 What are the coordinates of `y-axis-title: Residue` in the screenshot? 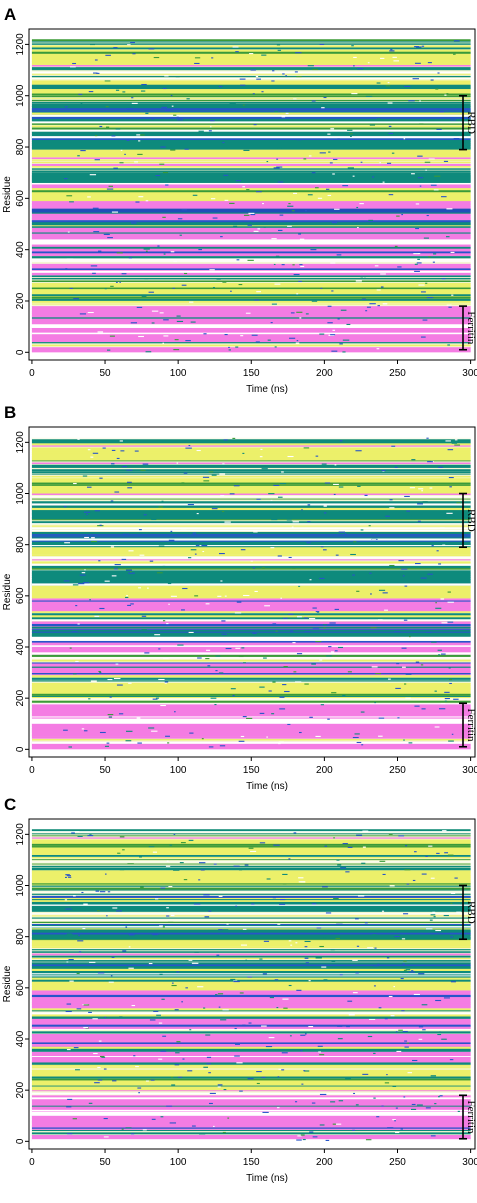 It's located at (7, 591).